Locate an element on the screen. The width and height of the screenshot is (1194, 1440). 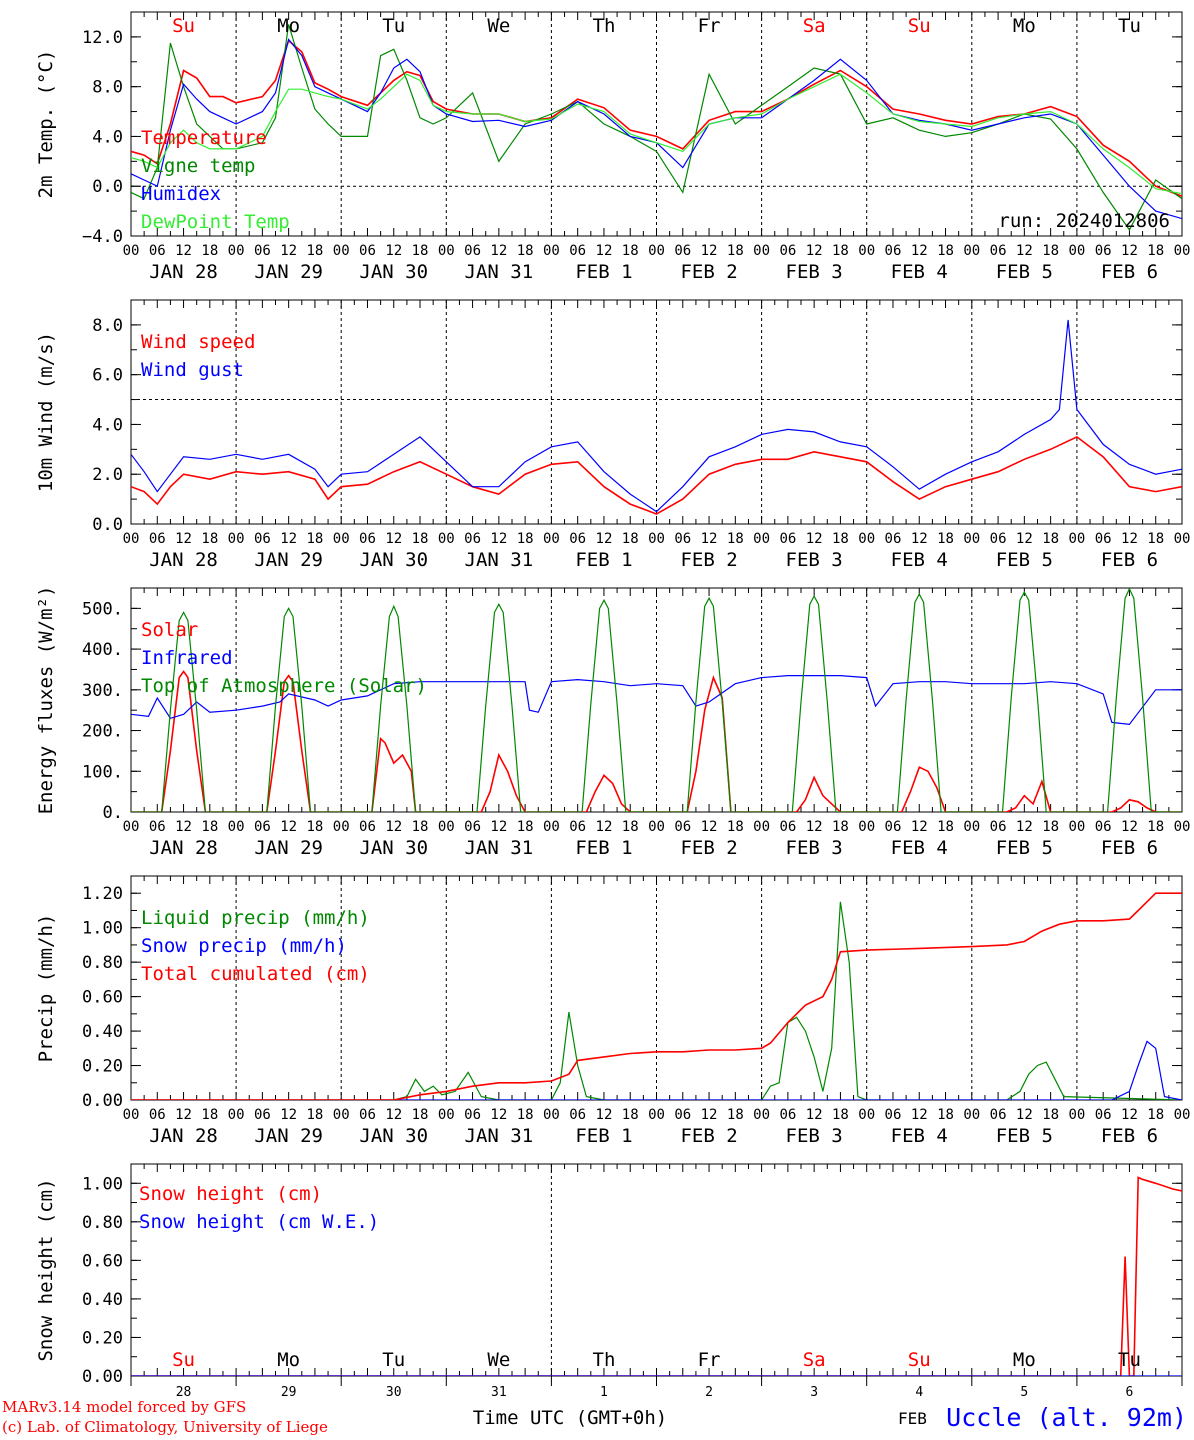
y-tick-label: 500. is located at coordinates (102, 609).